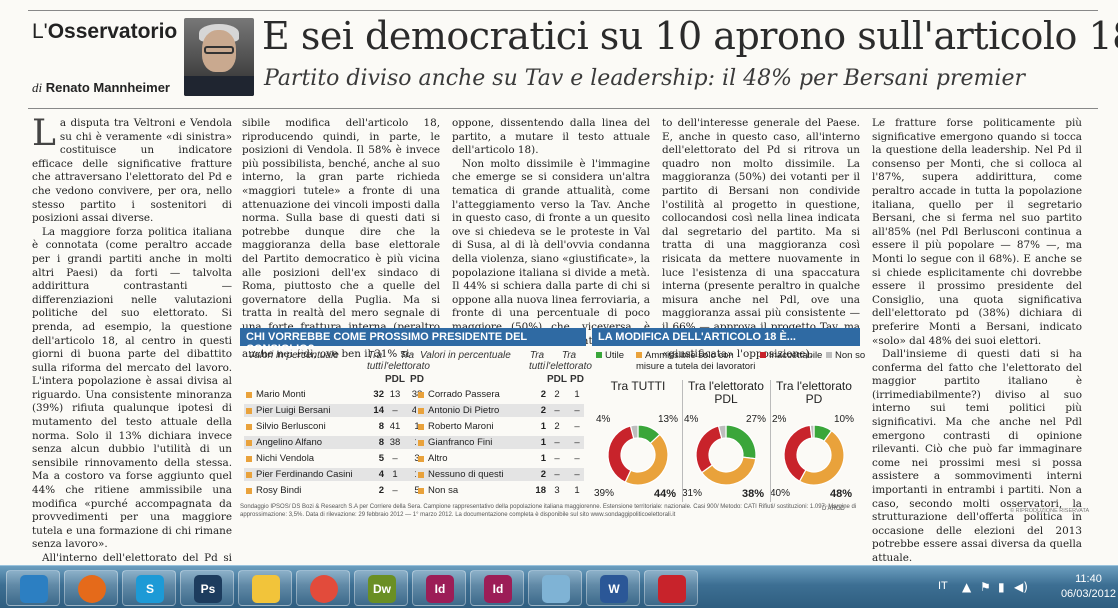 The image size is (1118, 608). What do you see at coordinates (1088, 587) in the screenshot?
I see `clock: 11:40 06/03/2012` at bounding box center [1088, 587].